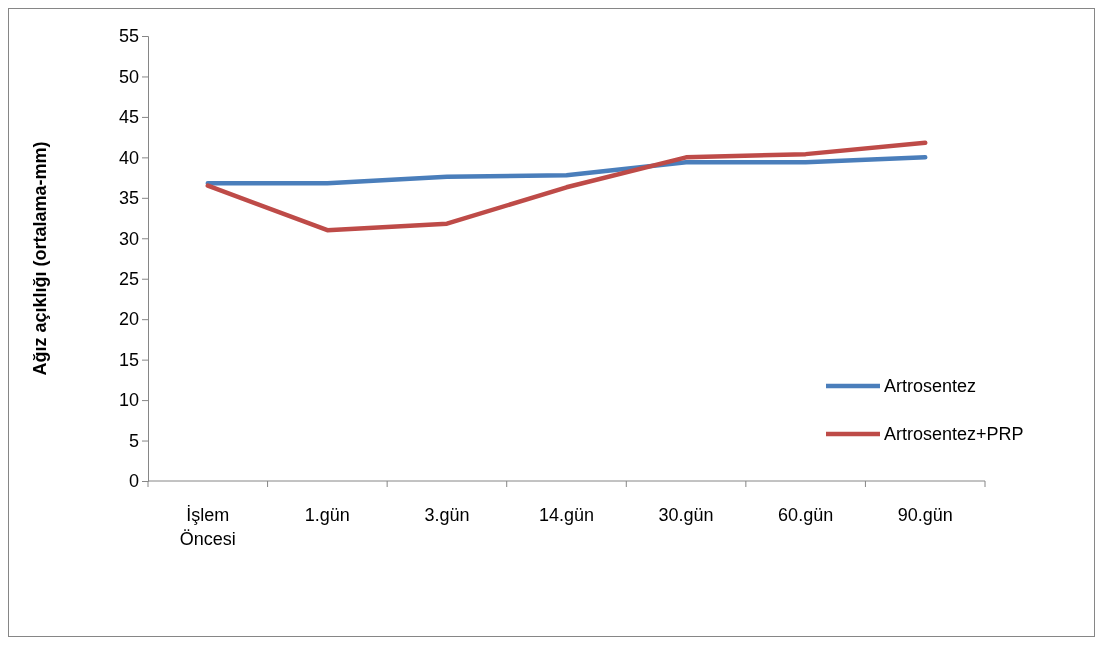 The height and width of the screenshot is (646, 1103). I want to click on x-tick-label: 1.gün, so click(327, 515).